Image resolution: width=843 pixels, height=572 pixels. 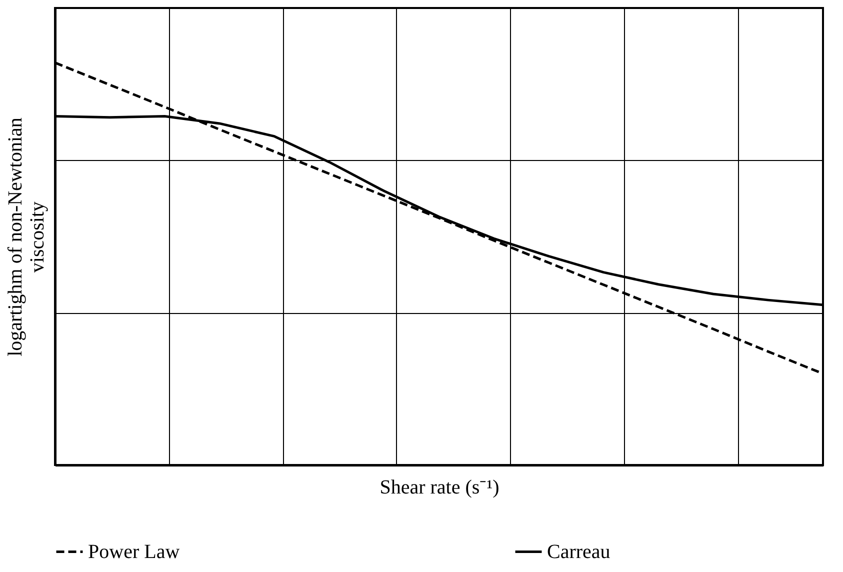 What do you see at coordinates (440, 487) in the screenshot?
I see `x-axis-title: Shear rate (s⁻¹)` at bounding box center [440, 487].